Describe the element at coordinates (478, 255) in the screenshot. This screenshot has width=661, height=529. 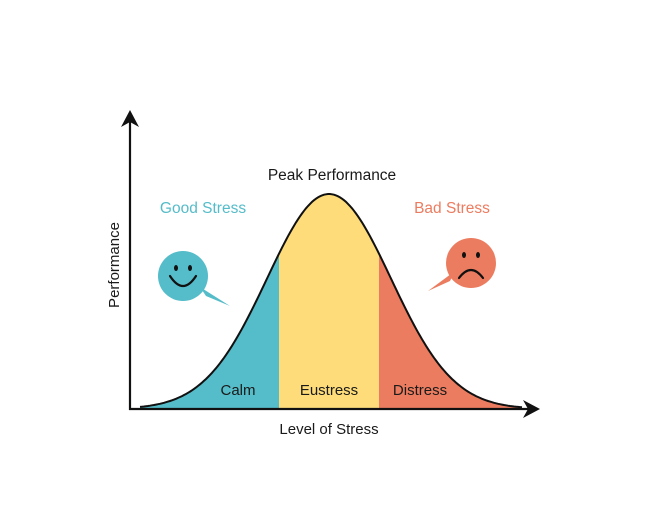
I see `sad-face-right-eye` at that location.